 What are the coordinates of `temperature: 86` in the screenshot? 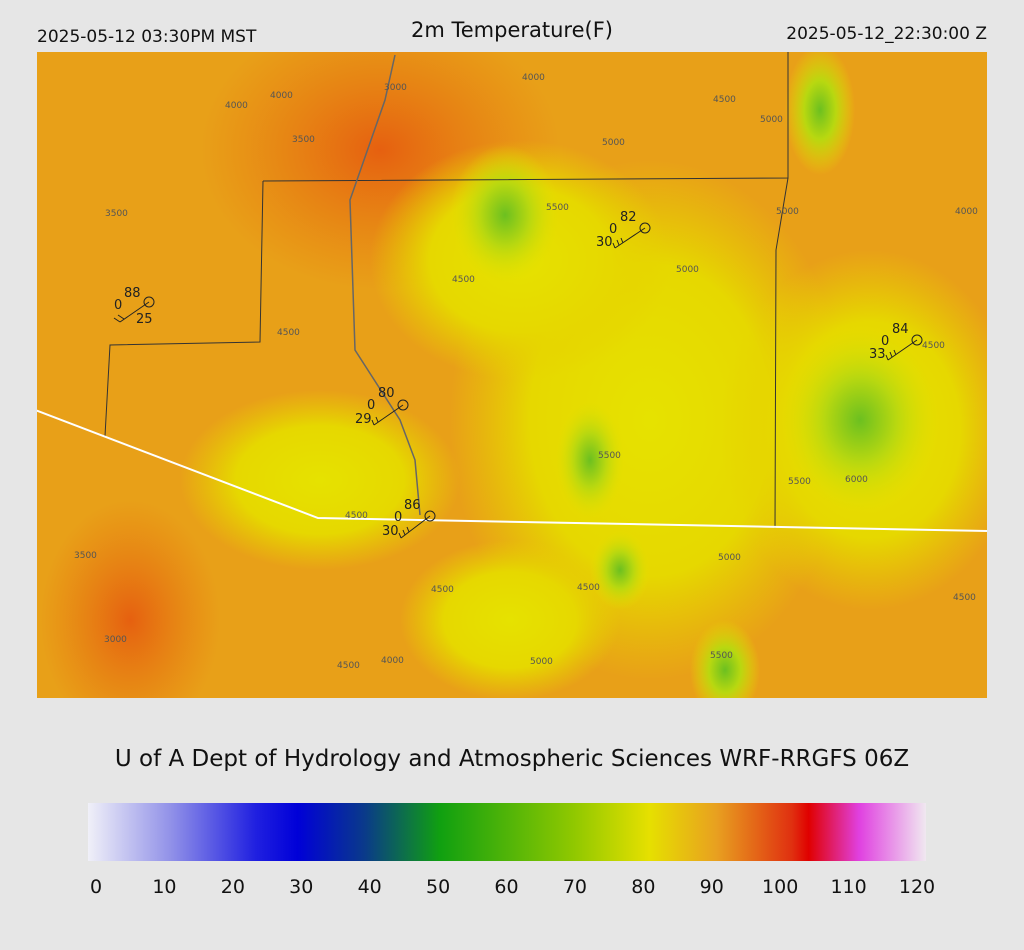 It's located at (412, 505).